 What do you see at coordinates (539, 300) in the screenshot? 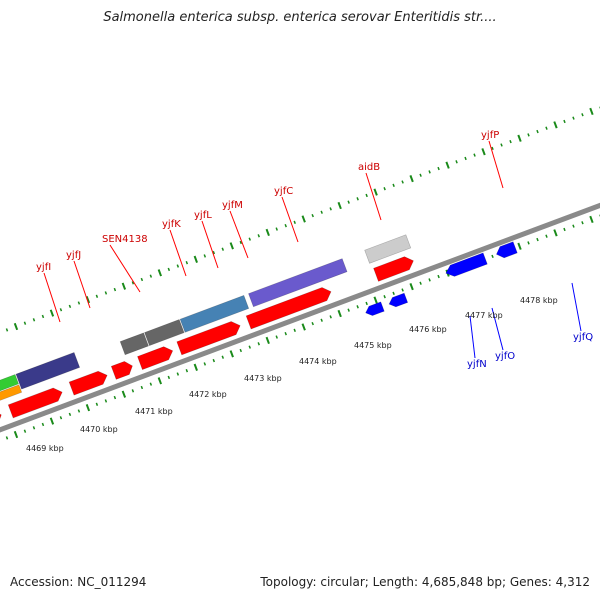
I see `scale-label: 4478 kbp` at bounding box center [539, 300].